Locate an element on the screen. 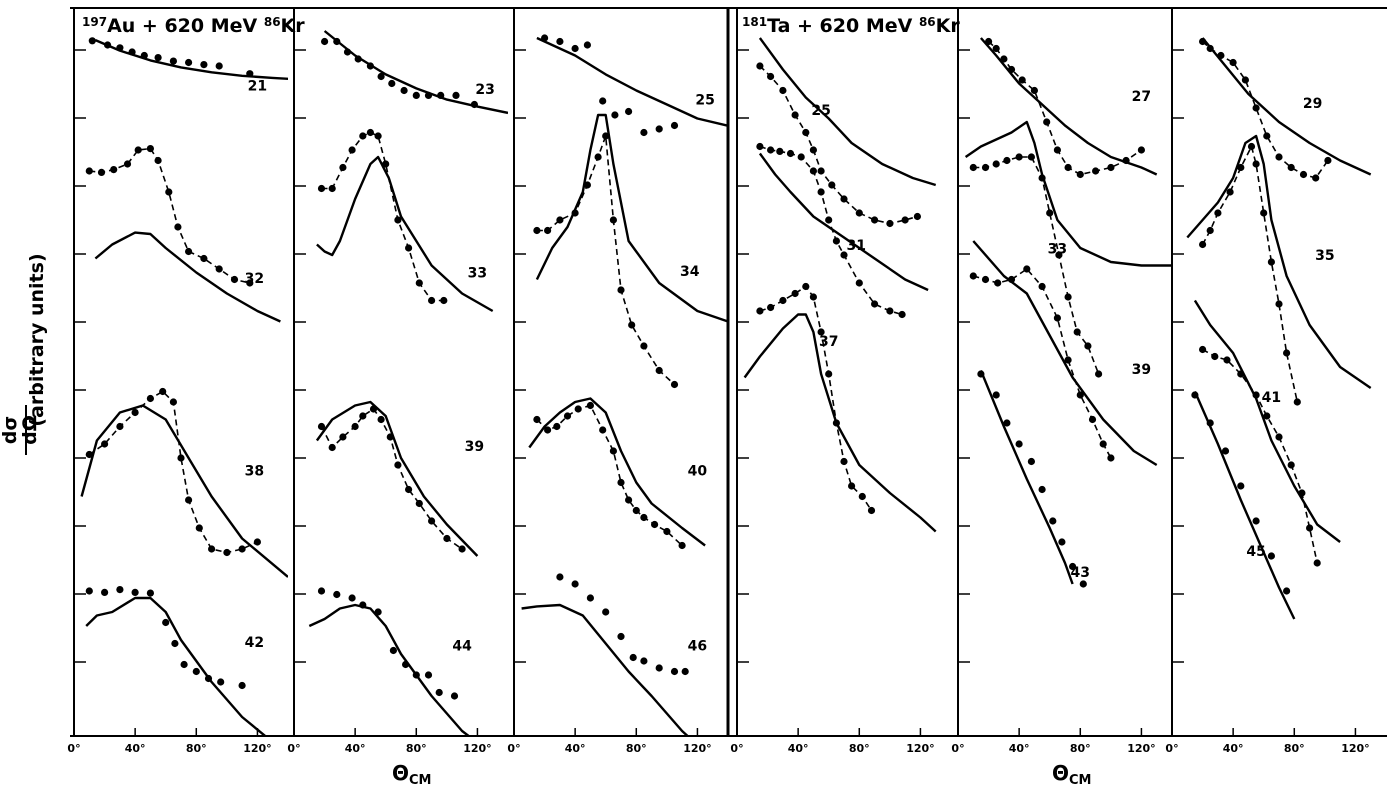 The height and width of the screenshot is (790, 1387). group-1-title-isotope: 197 is located at coordinates (94, 22).